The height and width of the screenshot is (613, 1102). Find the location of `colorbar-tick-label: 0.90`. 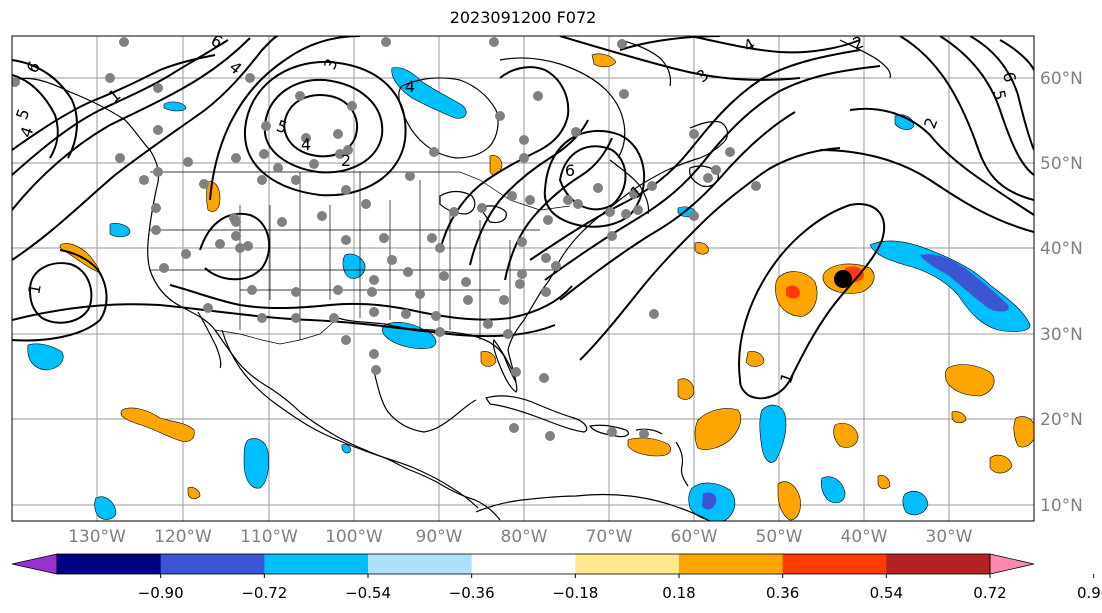

colorbar-tick-label: 0.90 is located at coordinates (1089, 593).